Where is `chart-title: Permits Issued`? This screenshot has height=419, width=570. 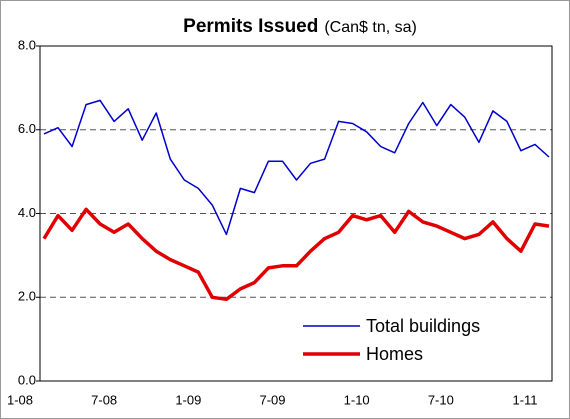
chart-title: Permits Issued is located at coordinates (250, 26).